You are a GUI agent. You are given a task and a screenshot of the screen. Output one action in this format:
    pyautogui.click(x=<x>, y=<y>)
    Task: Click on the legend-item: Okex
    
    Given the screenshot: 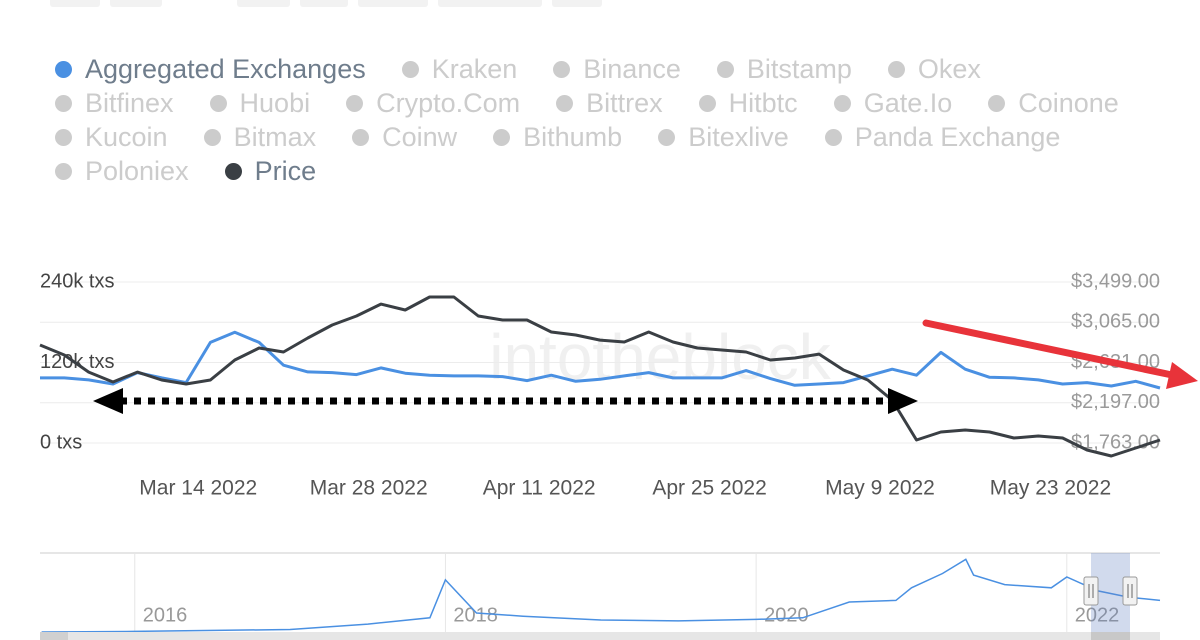 What is the action you would take?
    pyautogui.click(x=934, y=68)
    